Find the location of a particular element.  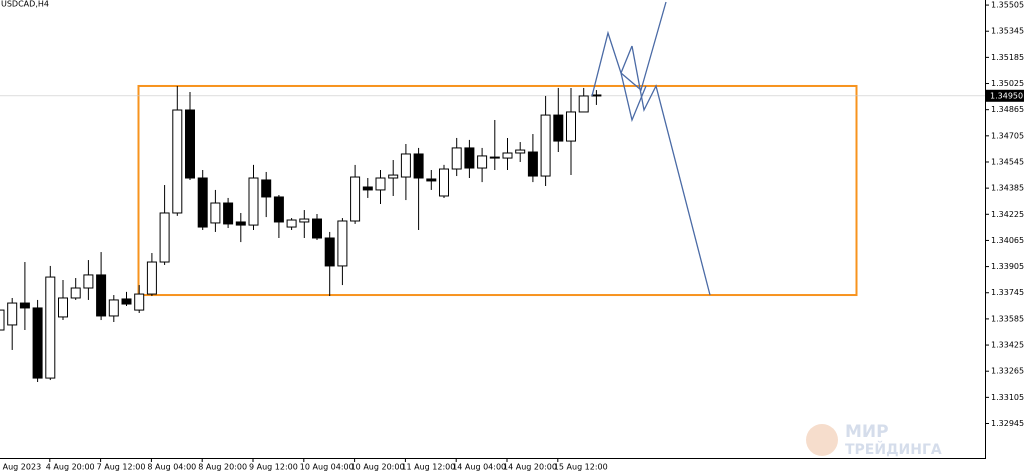

y-tick-label: 1.32945 is located at coordinates (1007, 423).